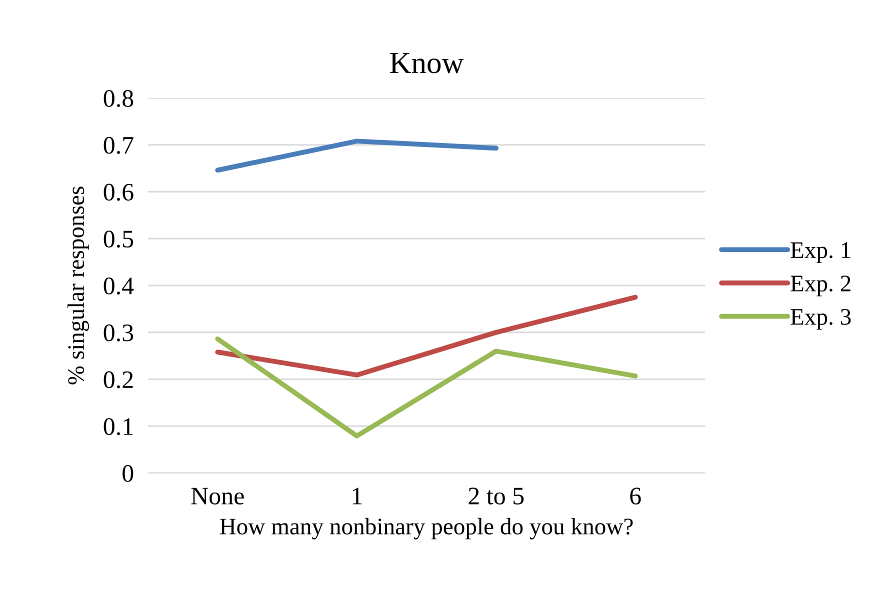 This screenshot has height=594, width=893. What do you see at coordinates (820, 252) in the screenshot?
I see `legend-label: Exp. 1` at bounding box center [820, 252].